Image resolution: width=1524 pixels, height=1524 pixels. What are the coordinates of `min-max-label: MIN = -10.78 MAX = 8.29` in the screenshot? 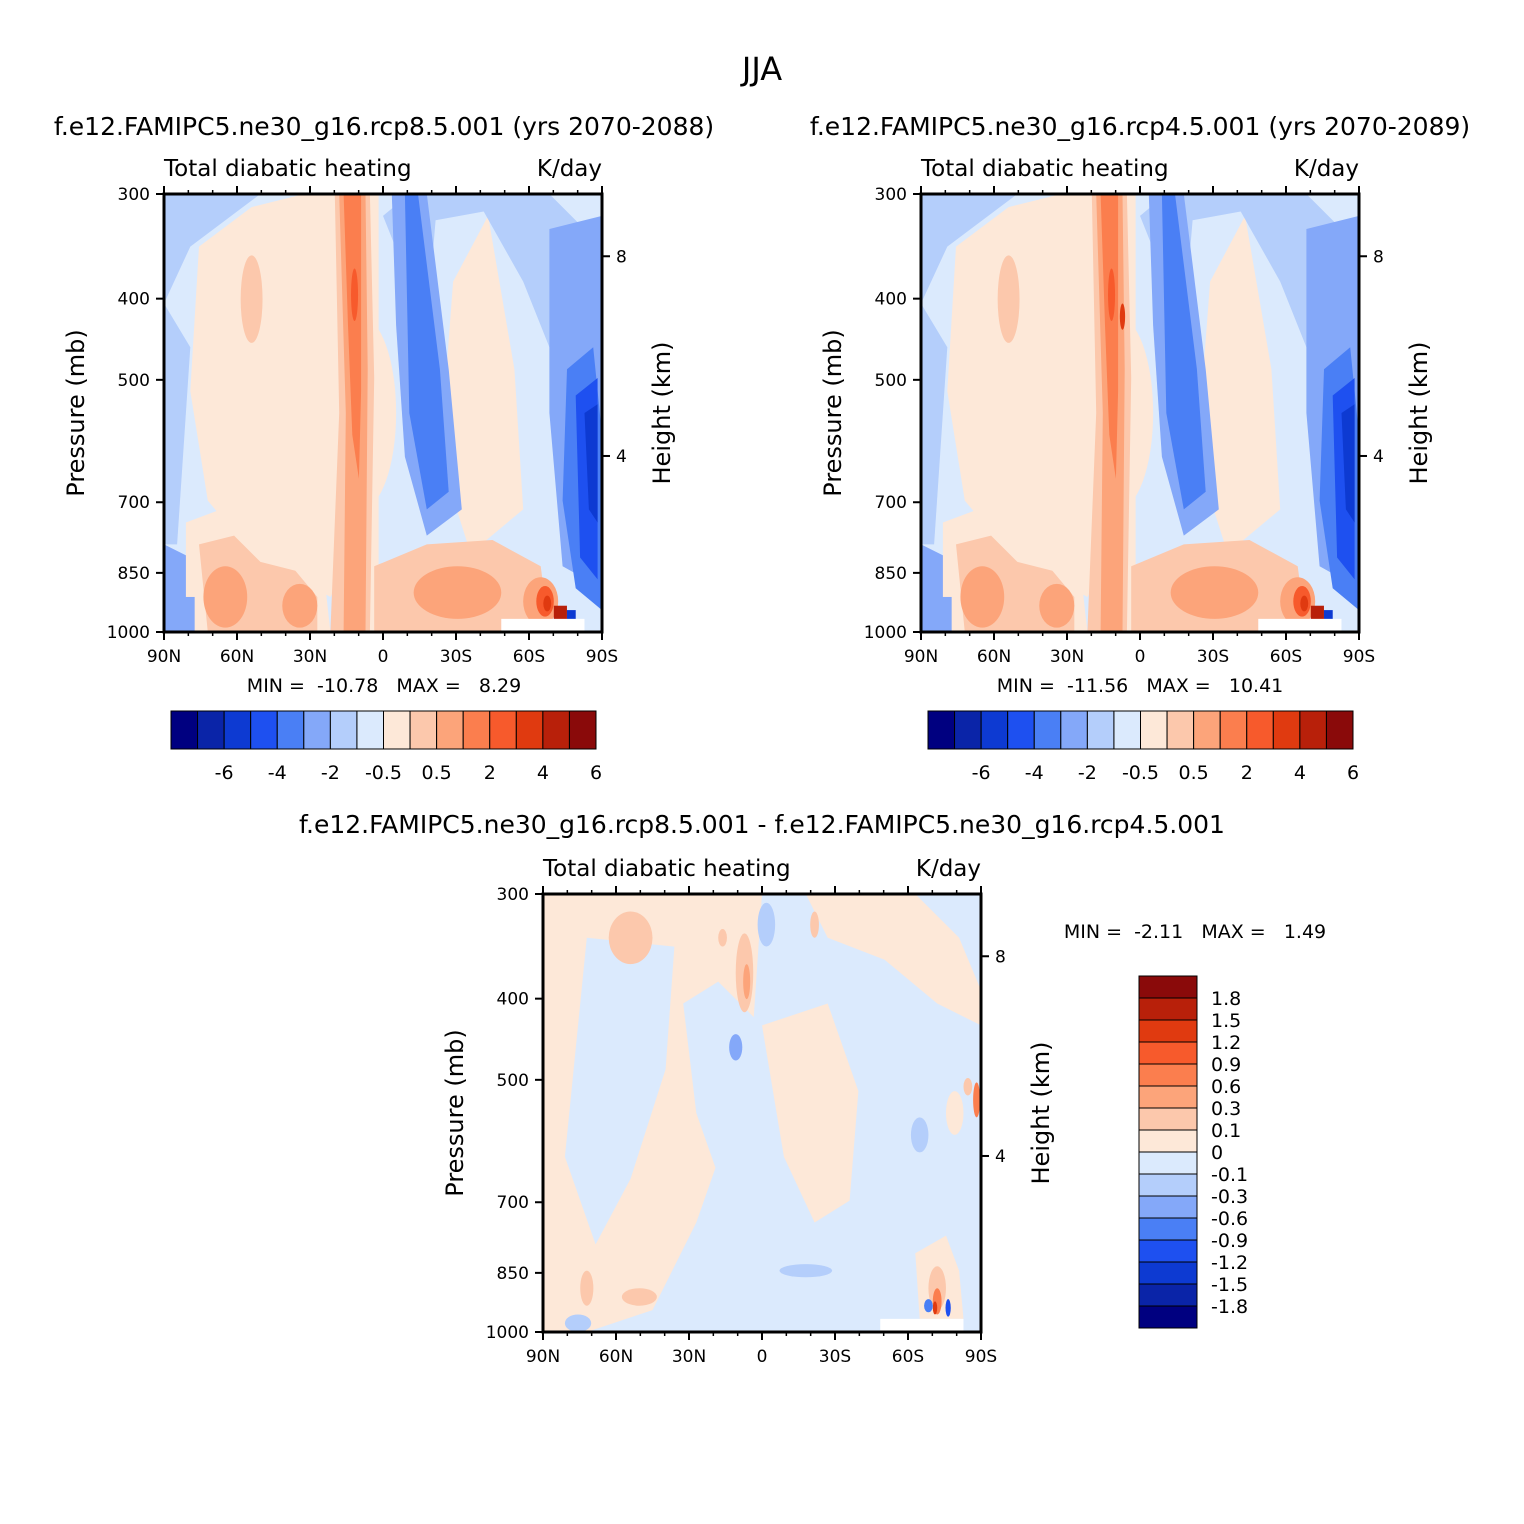 It's located at (384, 686).